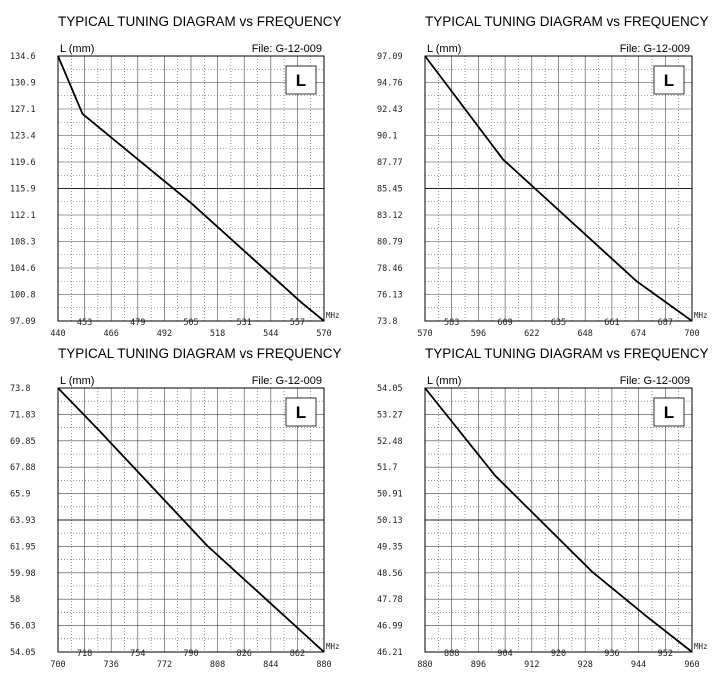  What do you see at coordinates (164, 334) in the screenshot?
I see `x-tick-label: 492` at bounding box center [164, 334].